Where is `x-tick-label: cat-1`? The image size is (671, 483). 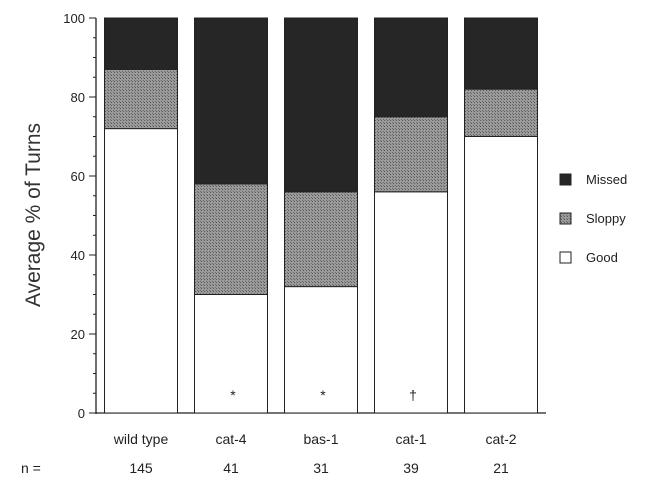 x-tick-label: cat-1 is located at coordinates (410, 439).